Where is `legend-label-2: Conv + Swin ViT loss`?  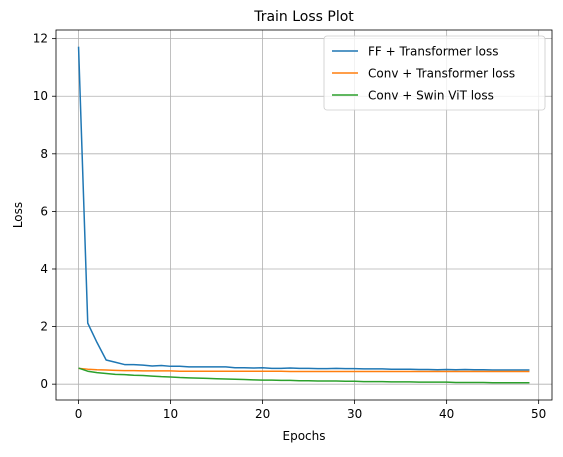
legend-label-2: Conv + Swin ViT loss is located at coordinates (431, 96).